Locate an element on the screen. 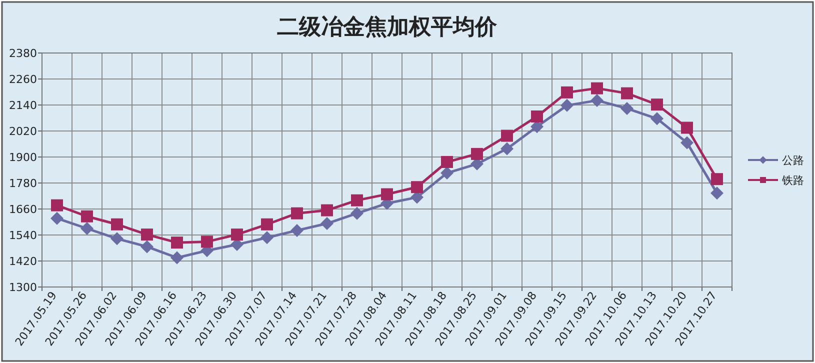 This screenshot has width=815, height=363. legend-label: 铁路 is located at coordinates (792, 180).